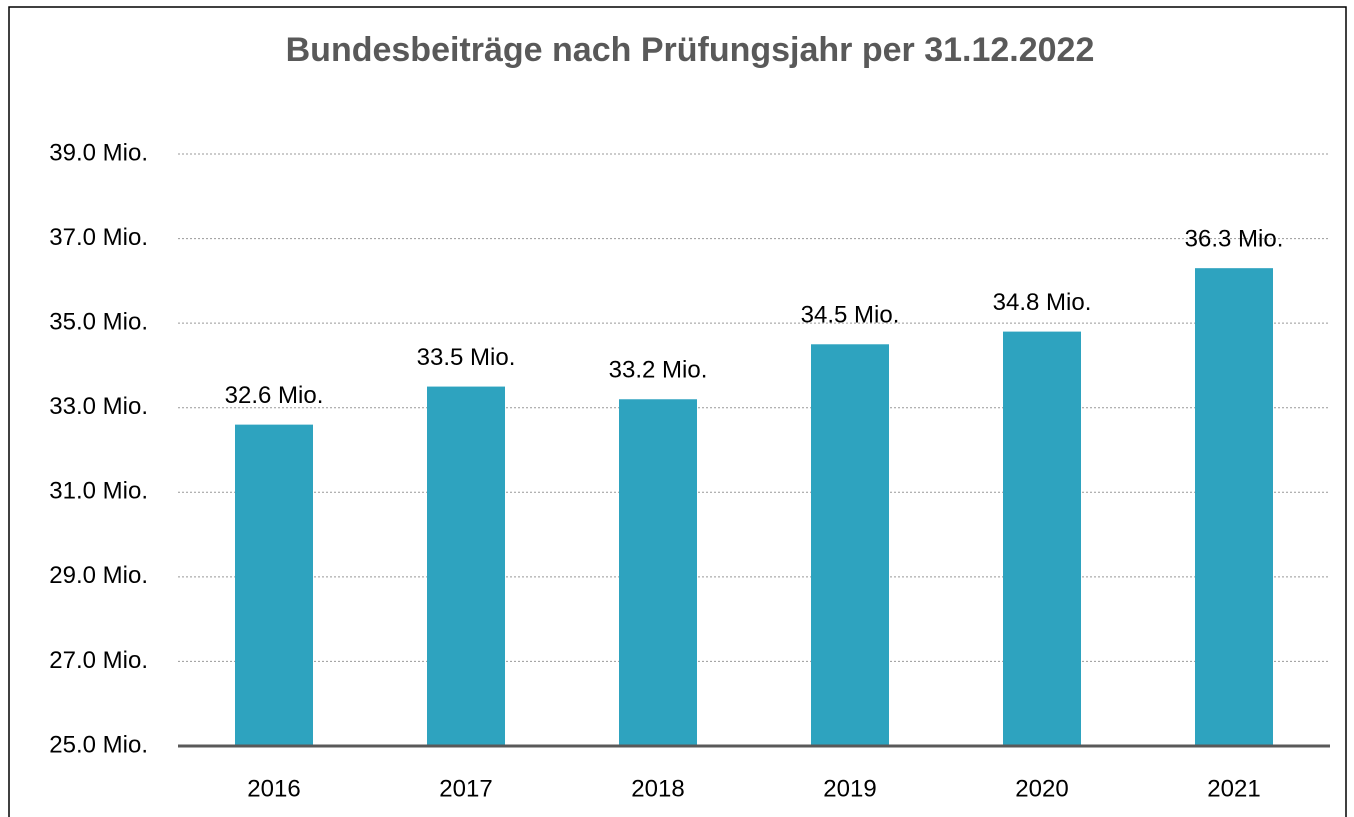 Image resolution: width=1354 pixels, height=817 pixels. What do you see at coordinates (1041, 788) in the screenshot?
I see `x-tick-label: 2020` at bounding box center [1041, 788].